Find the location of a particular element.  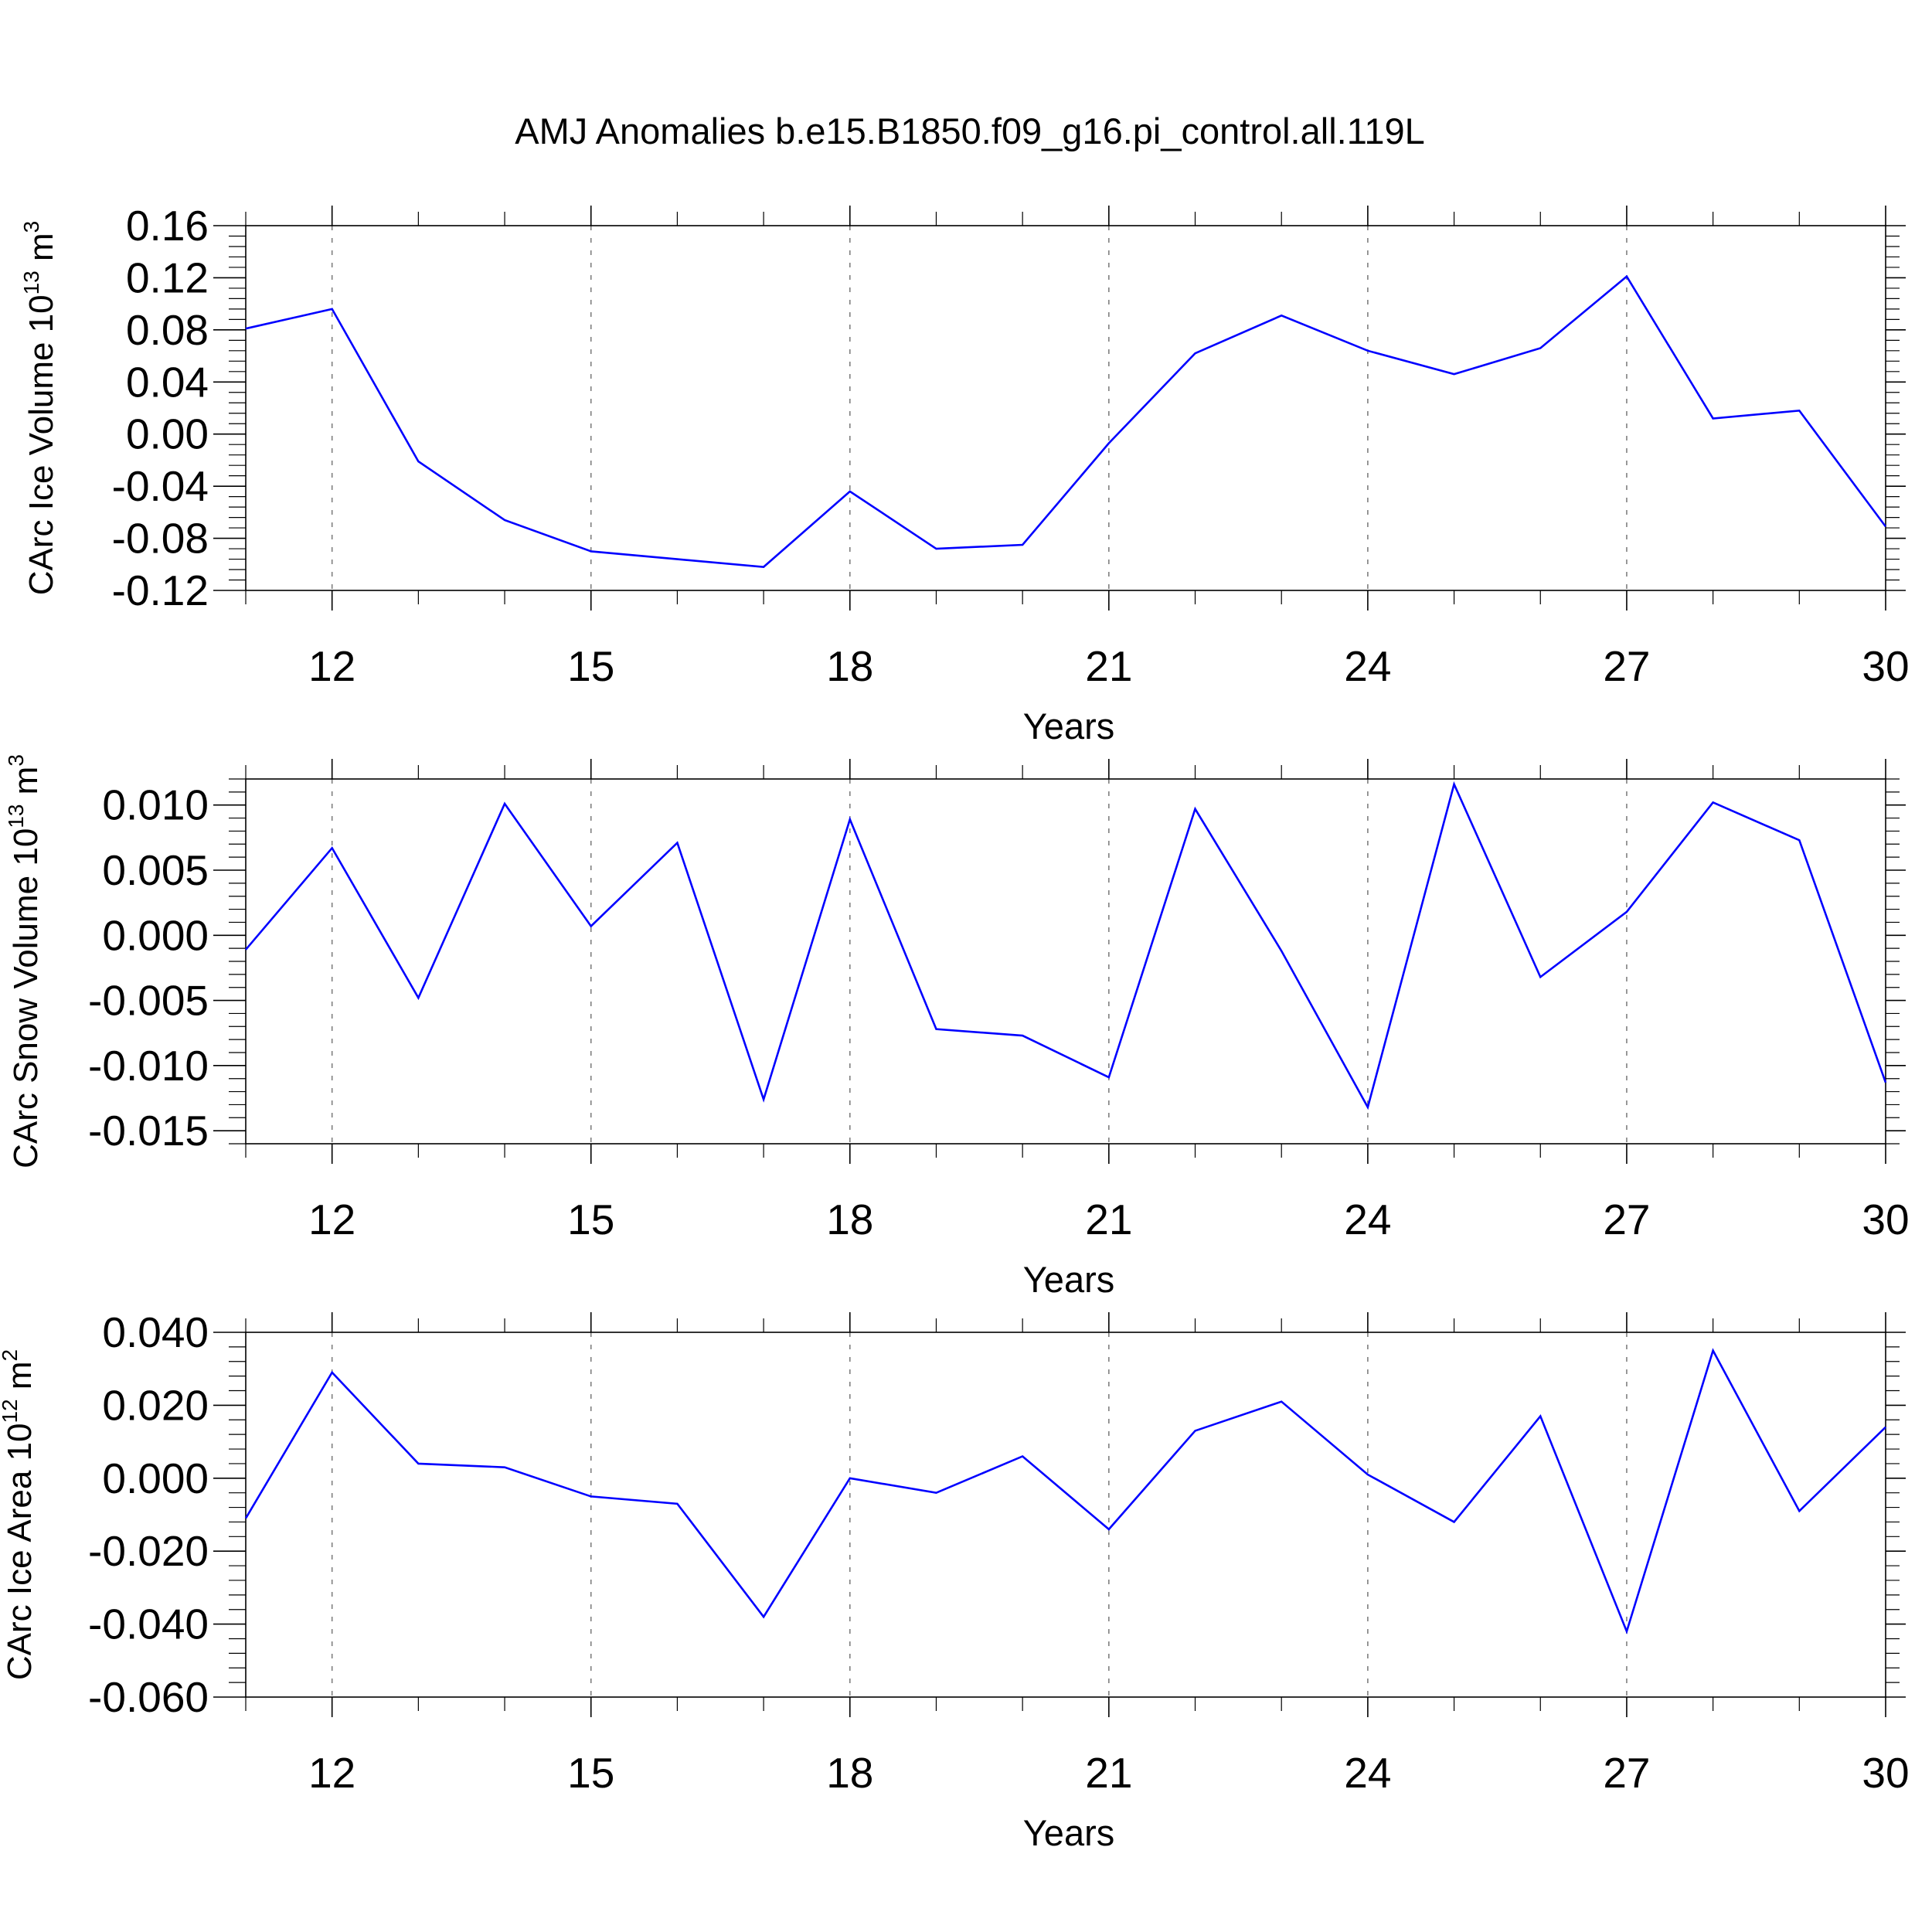

y-axis-label-text: CArc Snow Volume 10 is located at coordinates (26, 998).